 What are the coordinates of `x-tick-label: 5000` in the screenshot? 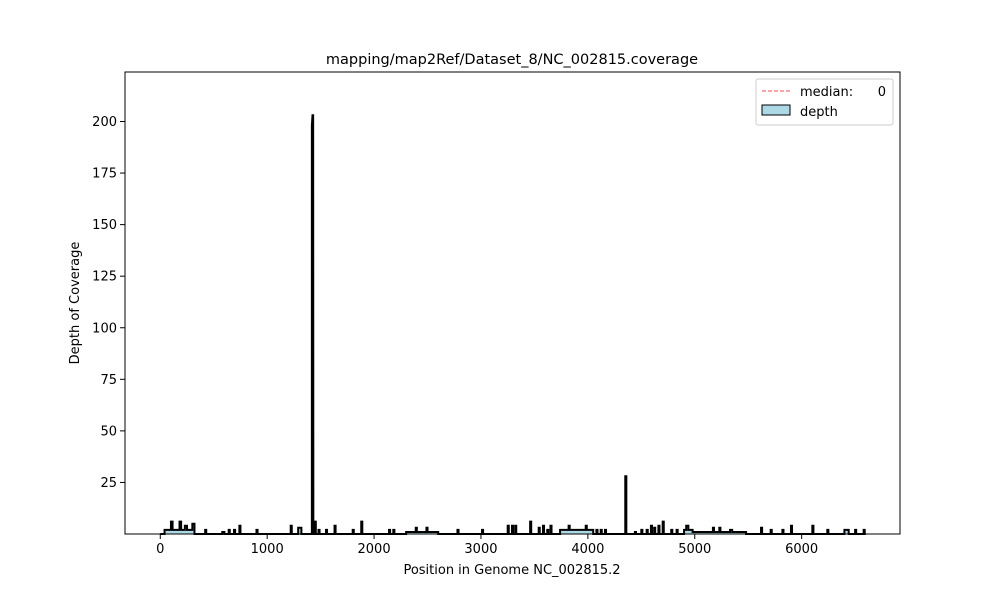 It's located at (694, 549).